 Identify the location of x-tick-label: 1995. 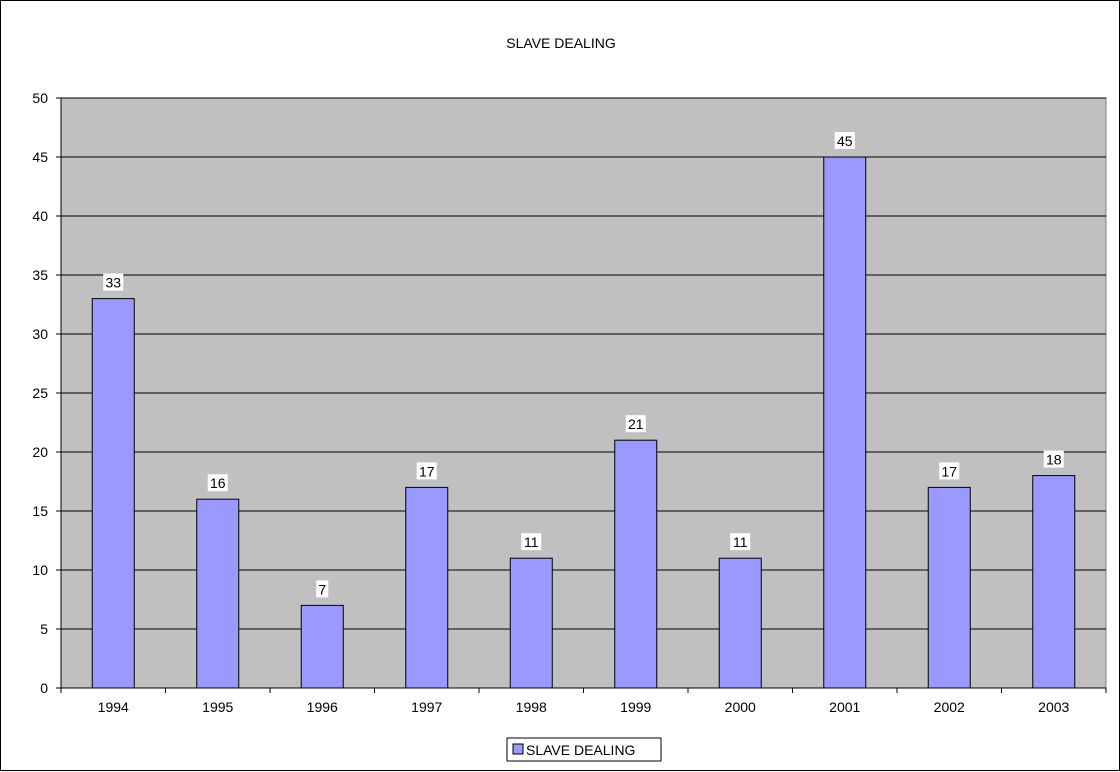
(217, 707).